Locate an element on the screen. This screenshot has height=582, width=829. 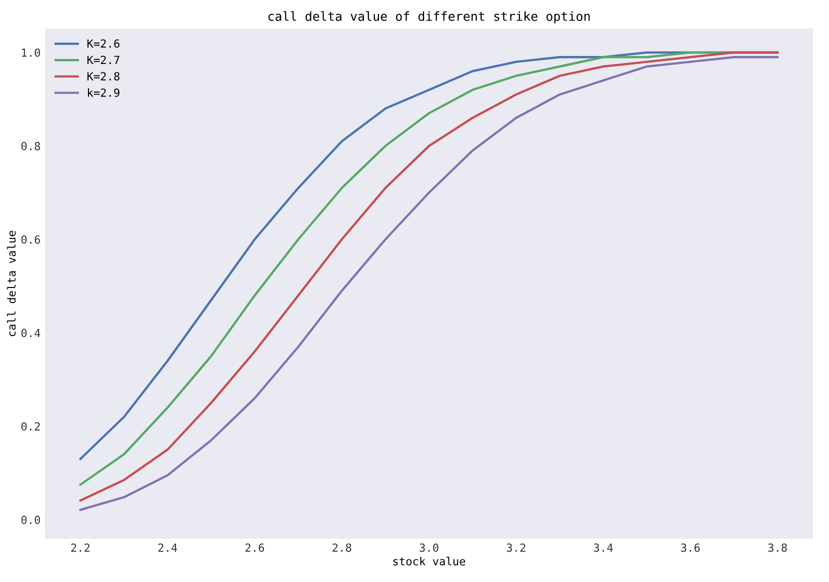
y-tick-label: 1.0 is located at coordinates (31, 52).